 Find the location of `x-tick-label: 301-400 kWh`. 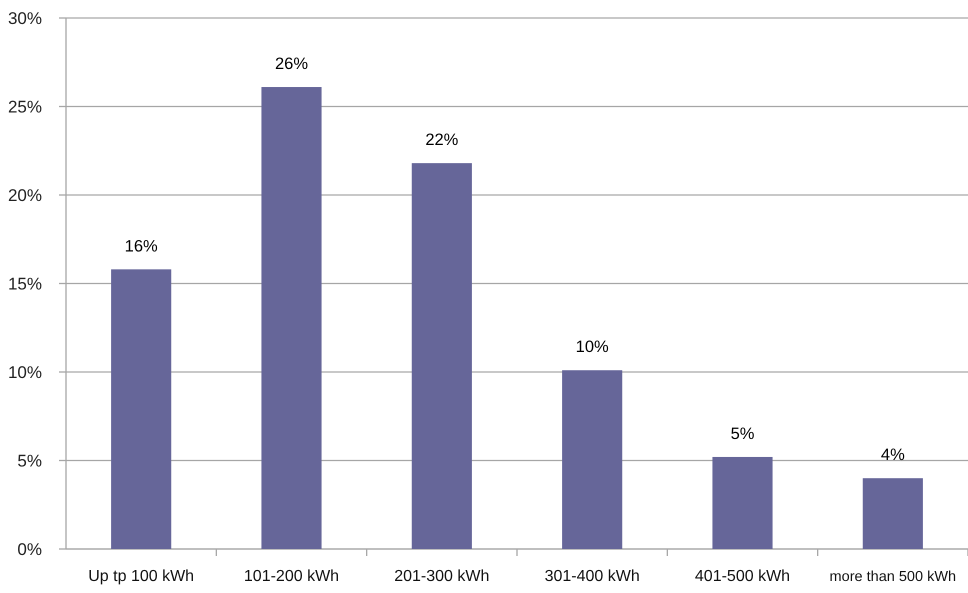

x-tick-label: 301-400 kWh is located at coordinates (592, 576).